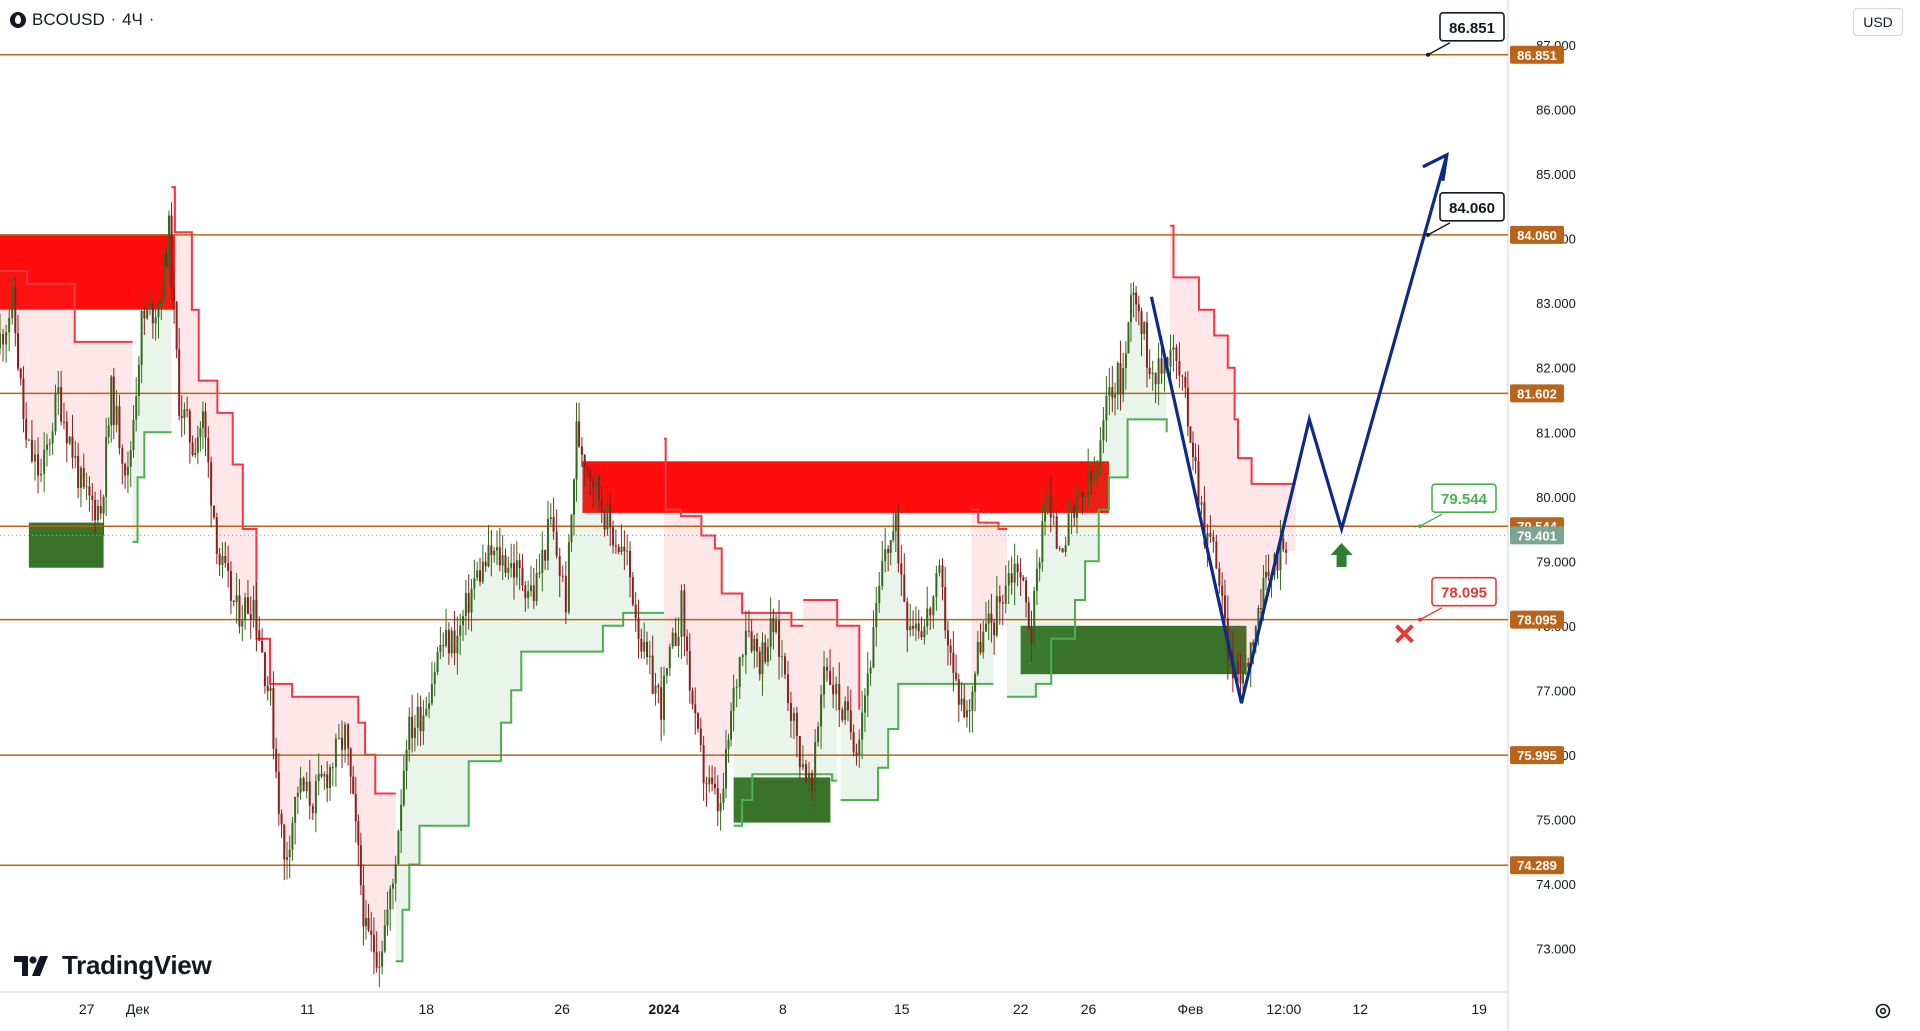 The image size is (1920, 1031). What do you see at coordinates (1878, 22) in the screenshot?
I see `currency-selector-button: USD` at bounding box center [1878, 22].